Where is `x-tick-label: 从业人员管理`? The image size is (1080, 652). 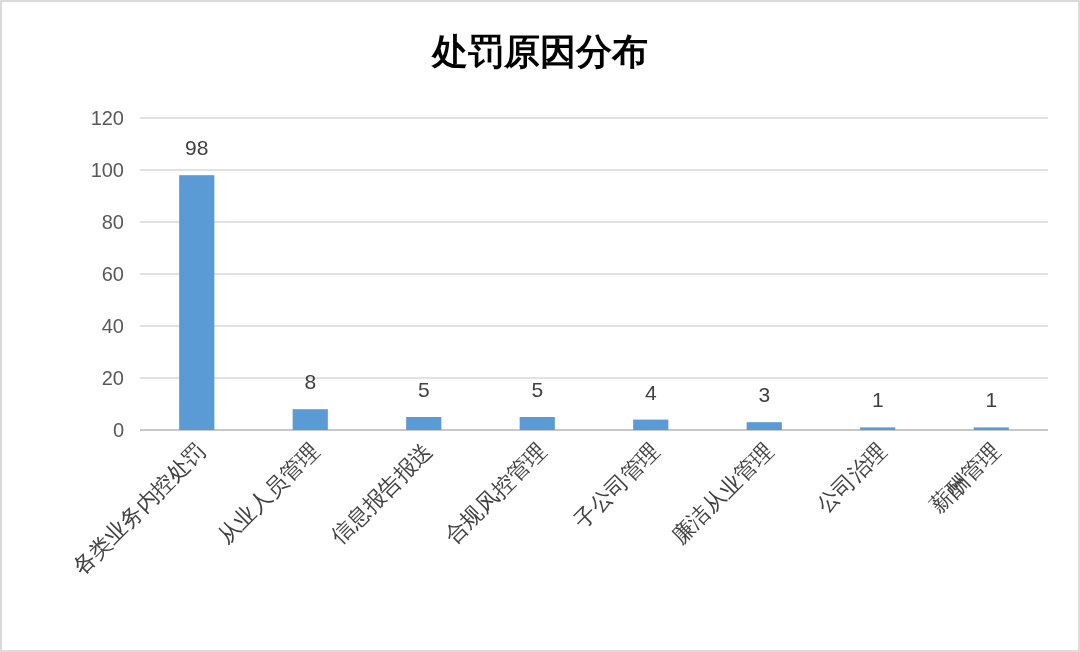 x-tick-label: 从业人员管理 is located at coordinates (268, 493).